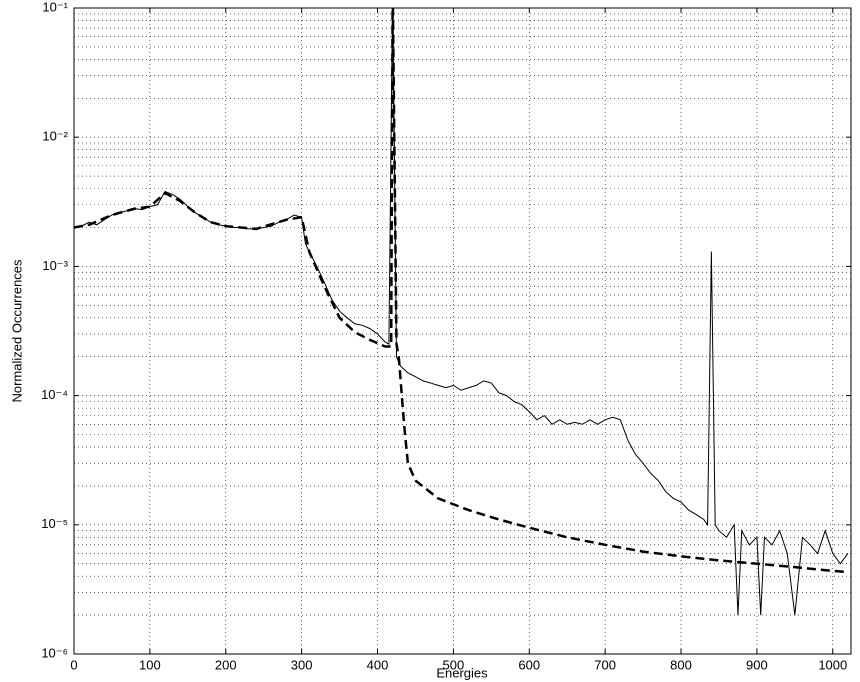 This screenshot has height=682, width=860. I want to click on y-tick-label: 10⁻³, so click(55, 265).